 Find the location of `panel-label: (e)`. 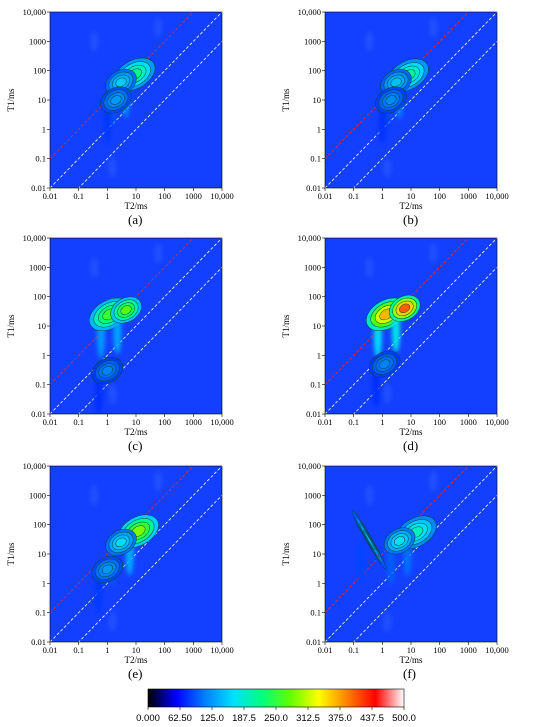

panel-label: (e) is located at coordinates (135, 673).